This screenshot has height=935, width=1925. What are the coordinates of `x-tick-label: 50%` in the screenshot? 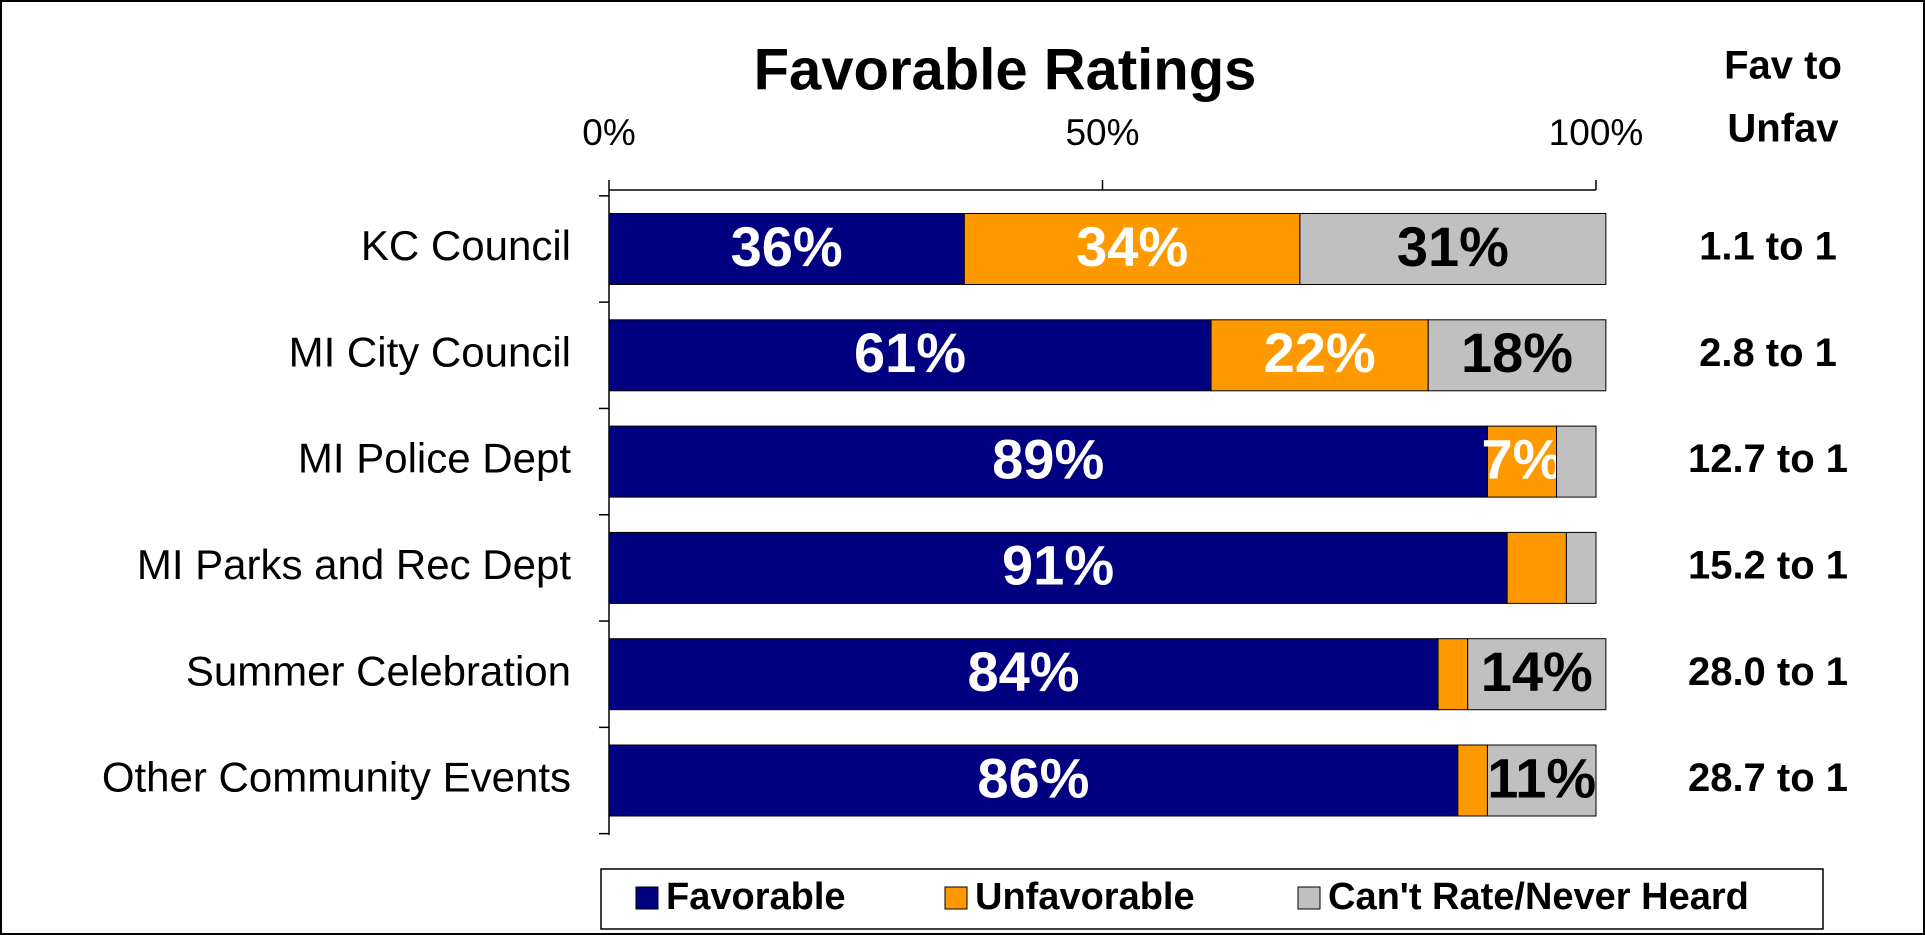 It's located at (1102, 132).